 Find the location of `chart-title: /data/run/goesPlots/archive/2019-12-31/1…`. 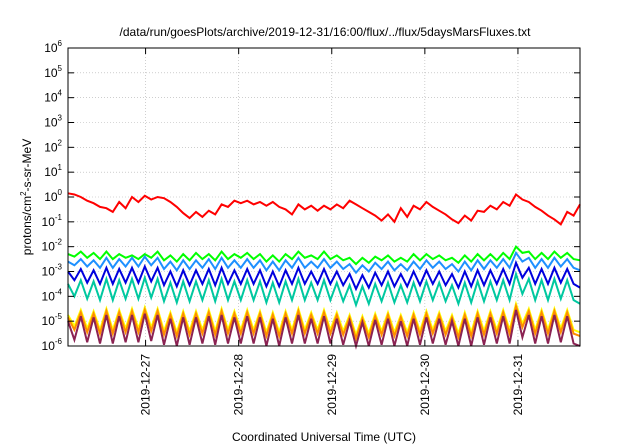

chart-title: /data/run/goesPlots/archive/2019-12-31/1… is located at coordinates (326, 32).